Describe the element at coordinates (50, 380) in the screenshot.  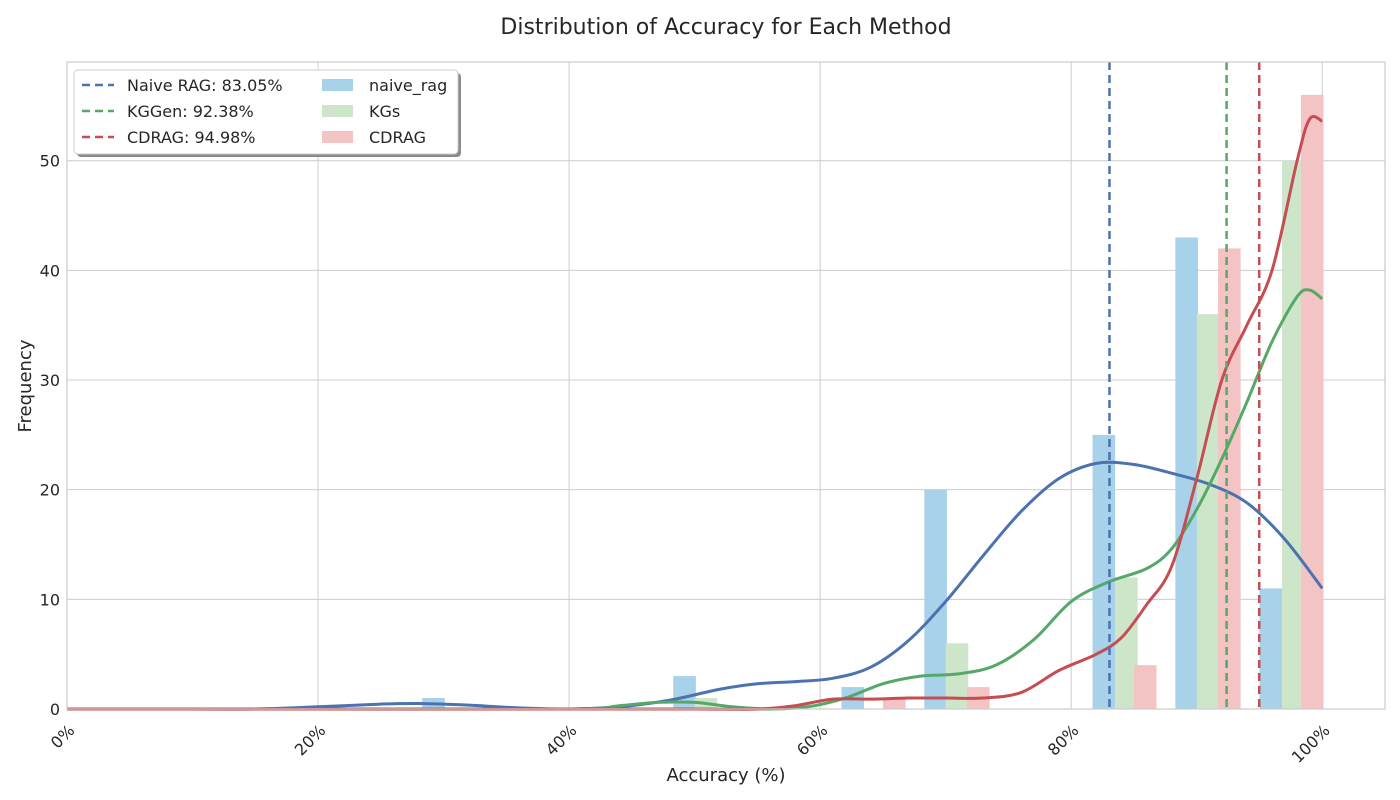
I see `y-tick-label: 30` at that location.